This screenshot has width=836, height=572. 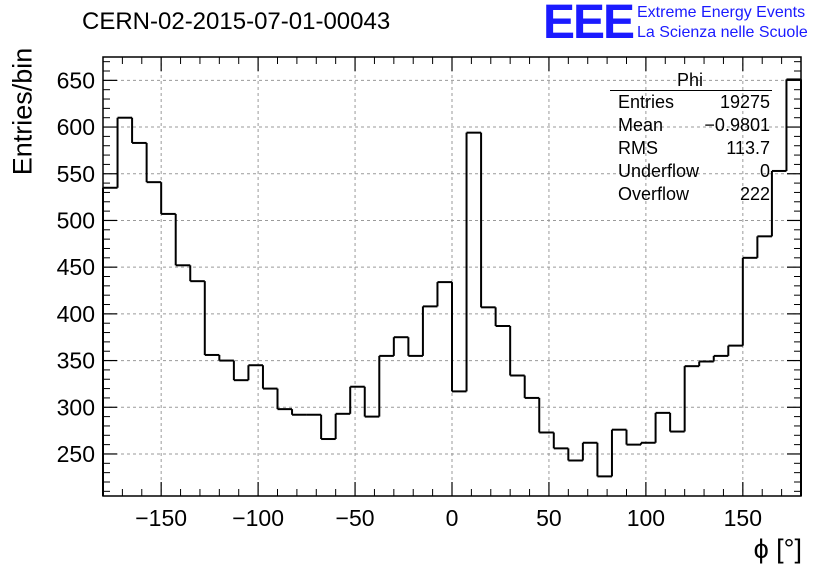 I want to click on stats-value: −0.9801, so click(x=737, y=125).